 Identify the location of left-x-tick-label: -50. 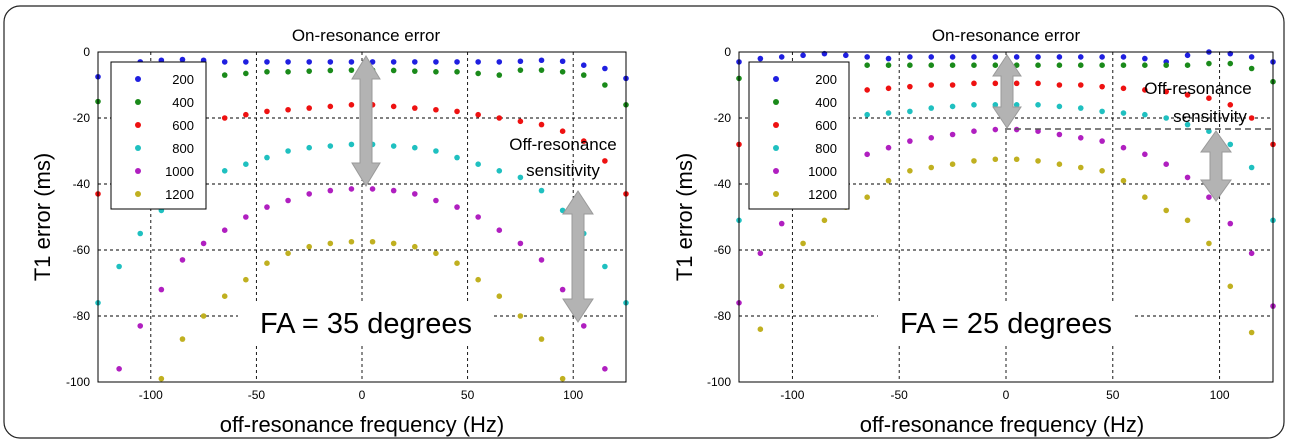
(257, 395).